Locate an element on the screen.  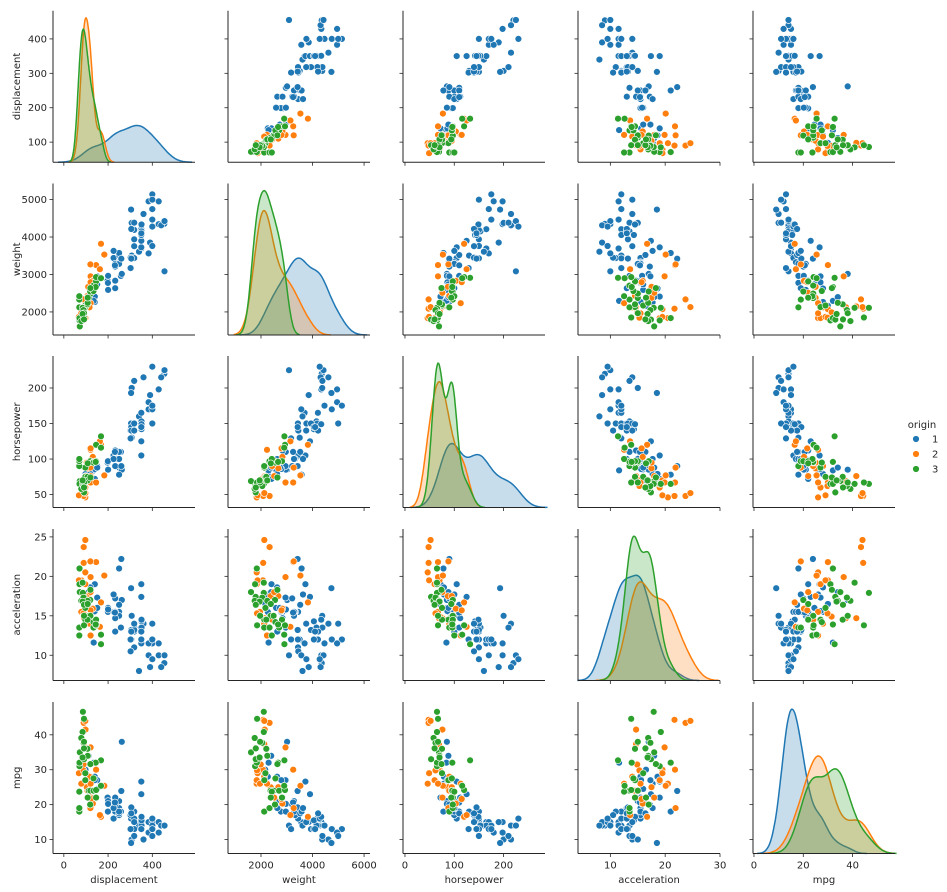
y-tick-label: 100 is located at coordinates (37, 460).